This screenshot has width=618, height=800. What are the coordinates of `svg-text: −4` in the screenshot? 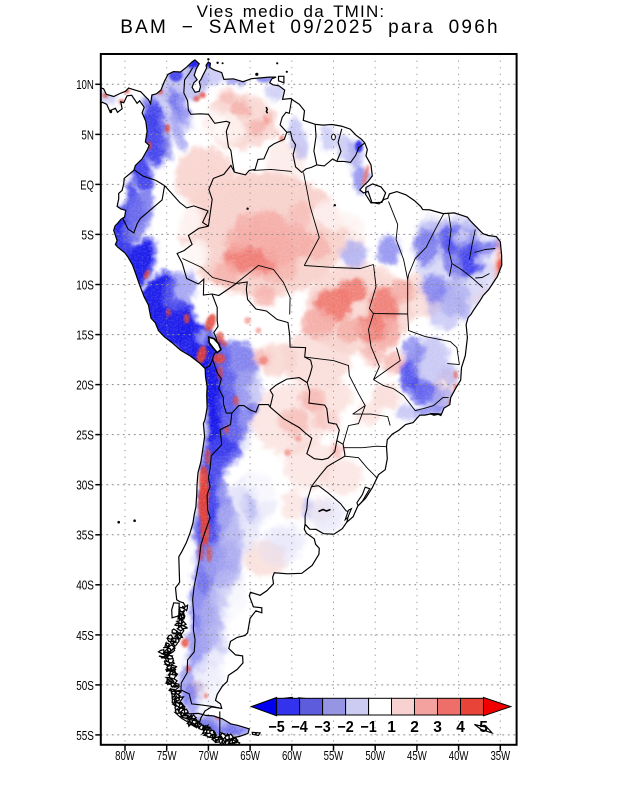 It's located at (299, 727).